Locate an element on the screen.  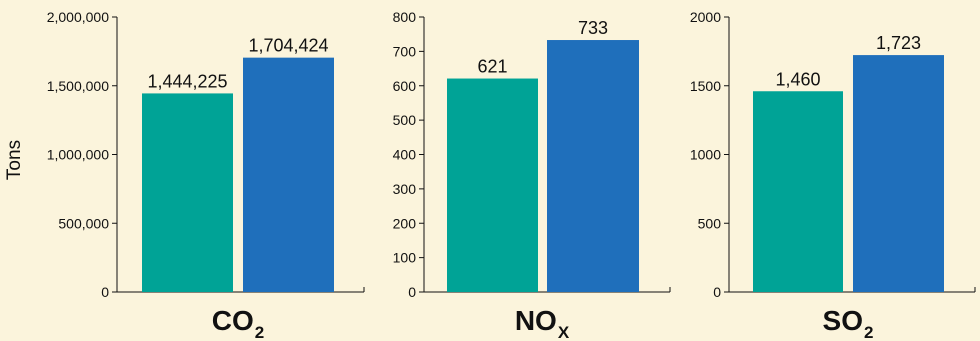
category-label: NOX is located at coordinates (542, 323).